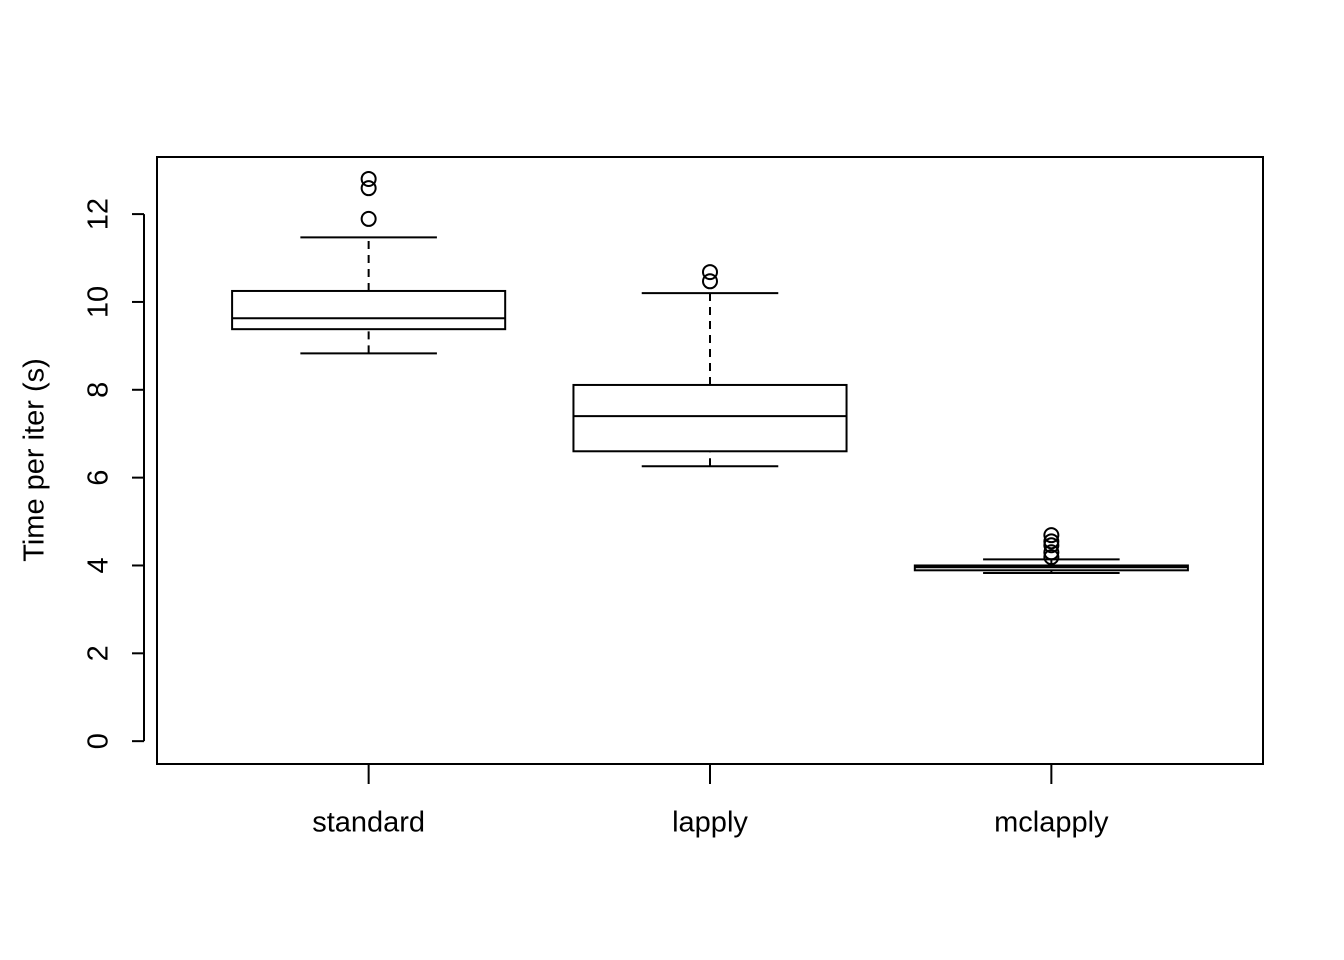 This screenshot has height=960, width=1344. What do you see at coordinates (99, 302) in the screenshot?
I see `y-tick-label: 10` at bounding box center [99, 302].